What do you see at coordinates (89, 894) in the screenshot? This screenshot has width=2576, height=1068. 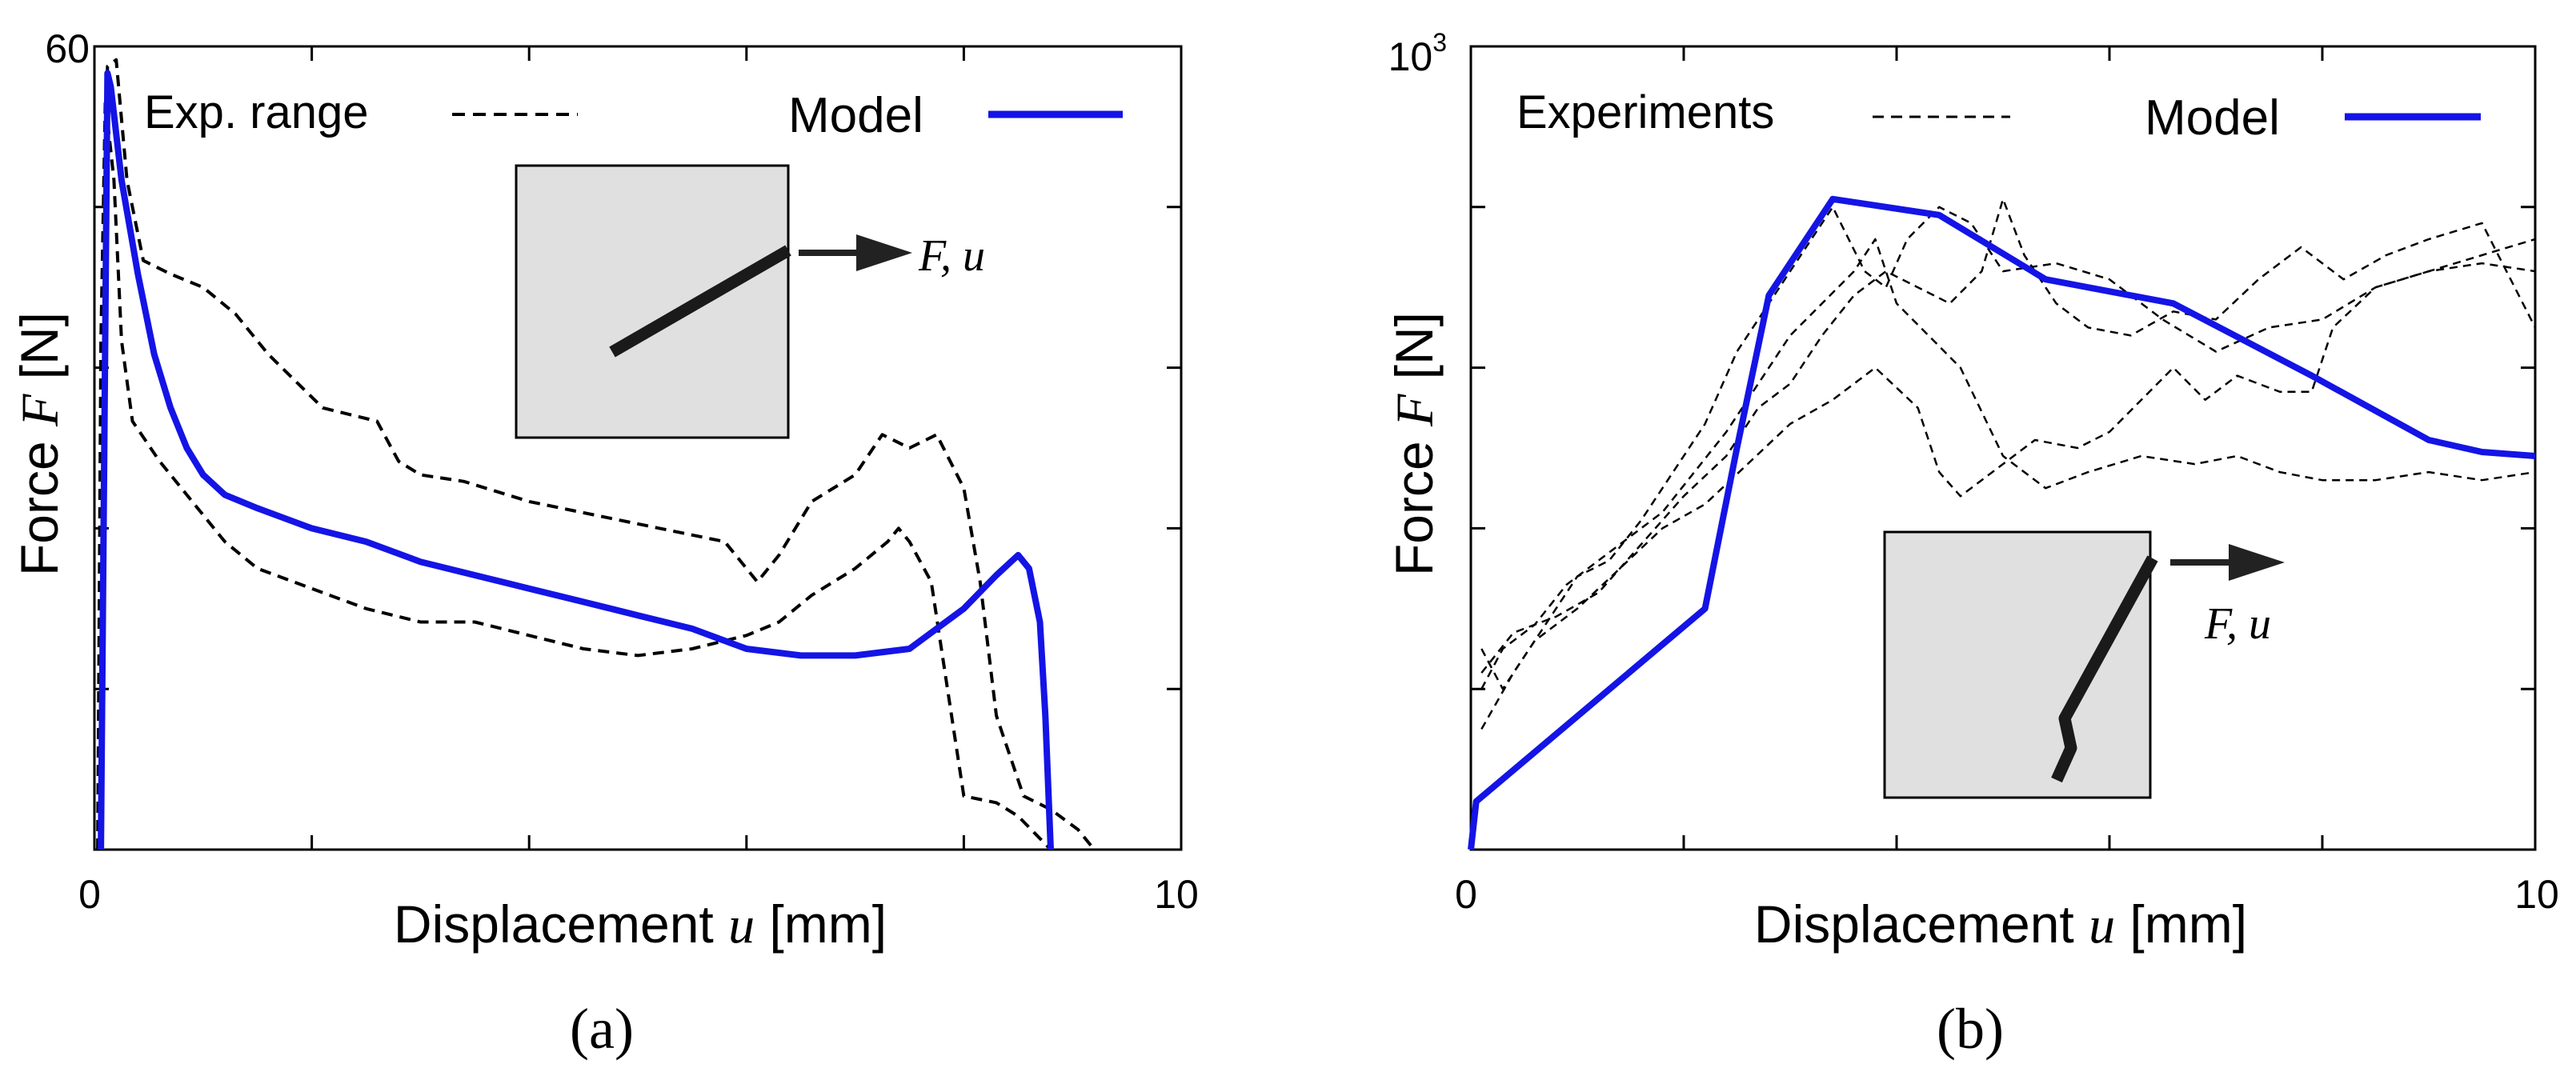 I see `chart-a-xtick-min: 0` at bounding box center [89, 894].